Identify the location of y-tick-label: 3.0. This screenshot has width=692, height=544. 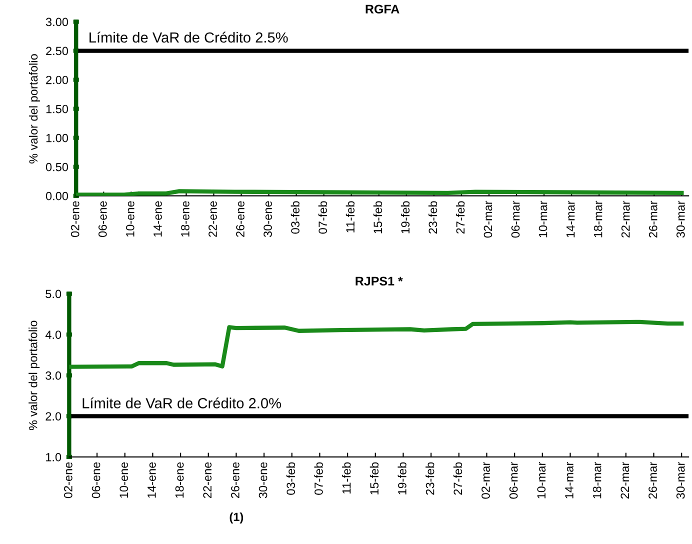
(54, 375).